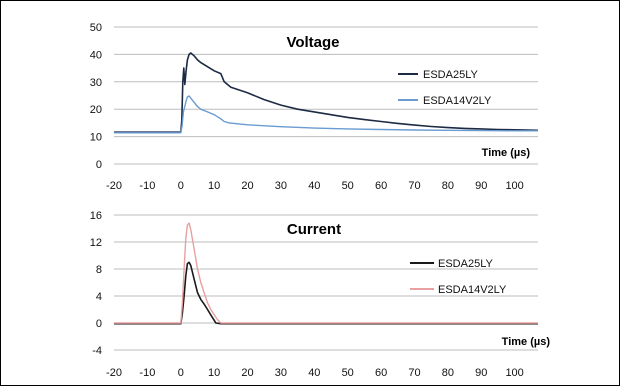 The width and height of the screenshot is (622, 388). What do you see at coordinates (99, 165) in the screenshot?
I see `voltage-y-tick-label: 0` at bounding box center [99, 165].